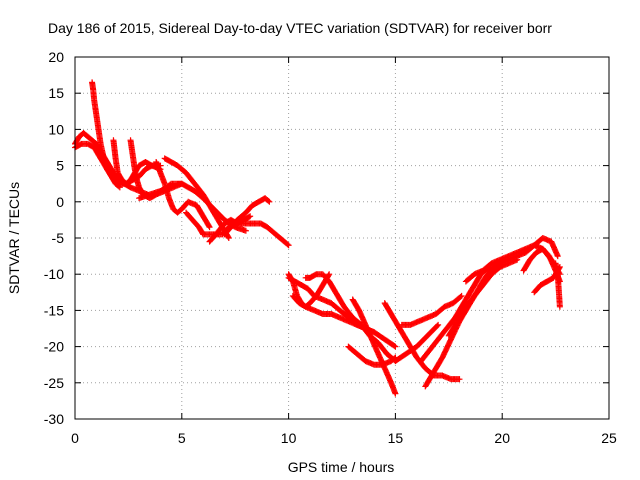  What do you see at coordinates (137, 162) in the screenshot?
I see `series-sat-d` at bounding box center [137, 162].